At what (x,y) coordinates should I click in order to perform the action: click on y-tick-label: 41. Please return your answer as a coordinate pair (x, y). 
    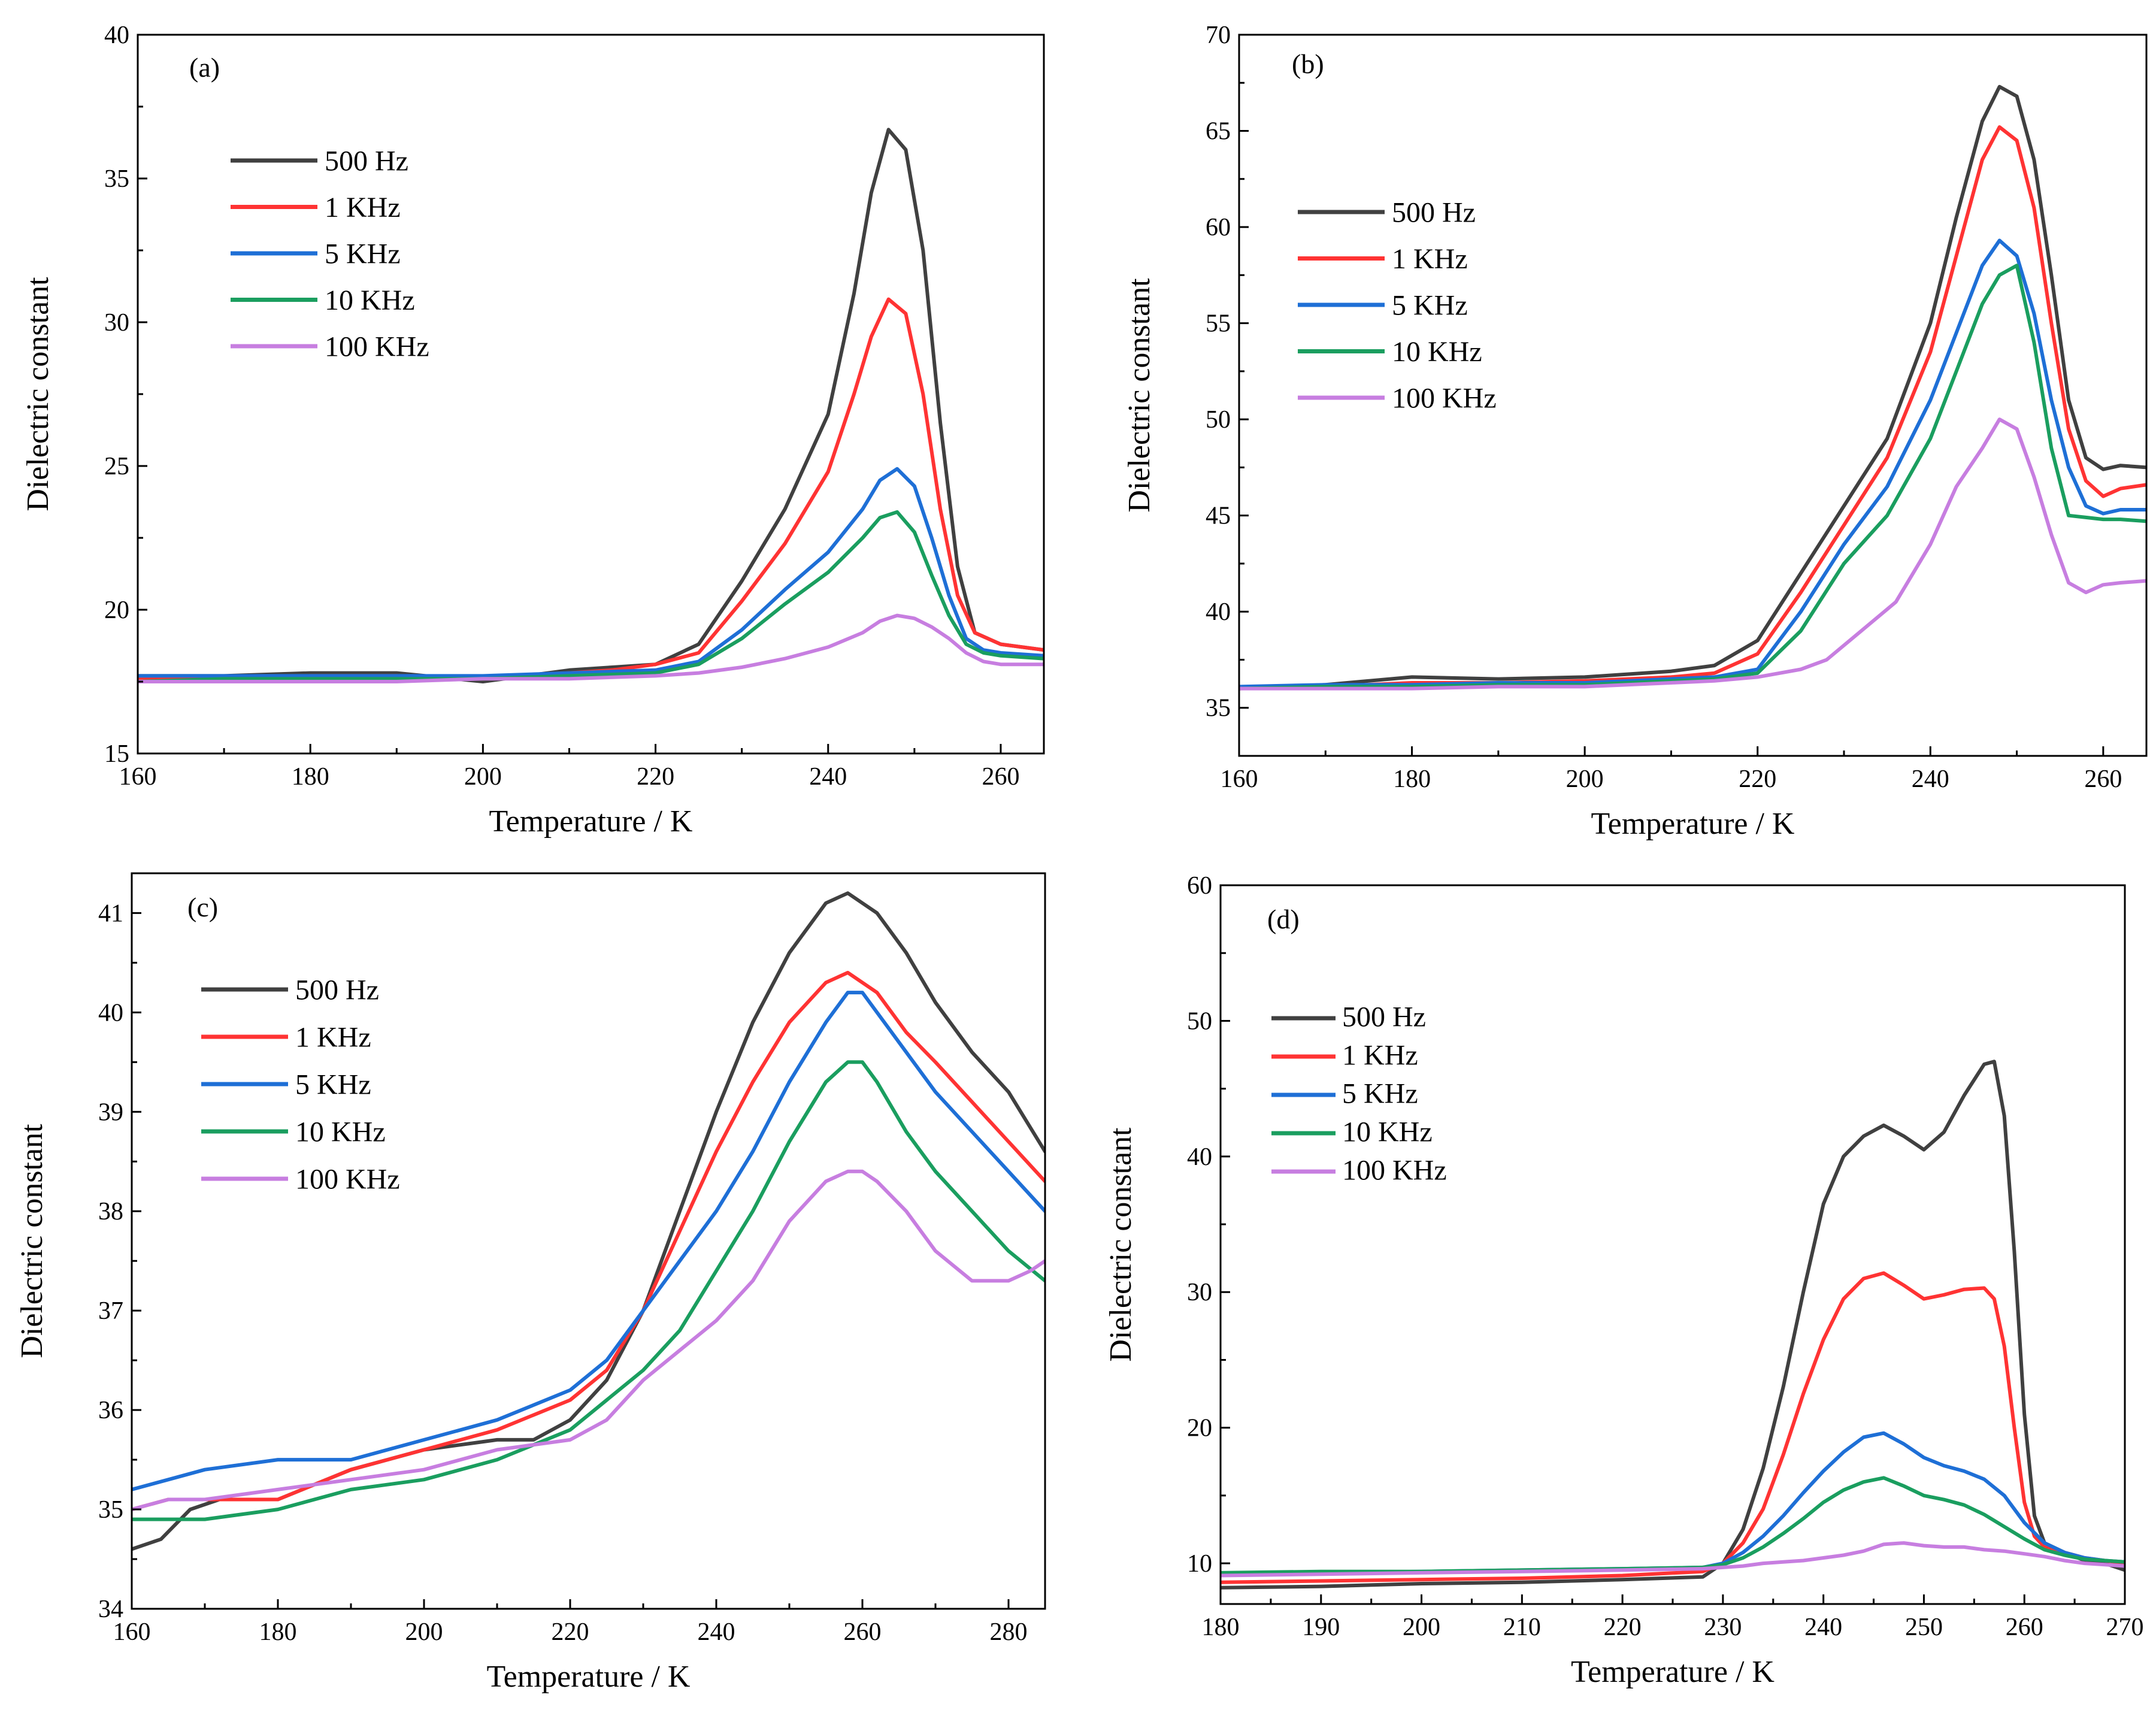
    Looking at the image, I should click on (110, 913).